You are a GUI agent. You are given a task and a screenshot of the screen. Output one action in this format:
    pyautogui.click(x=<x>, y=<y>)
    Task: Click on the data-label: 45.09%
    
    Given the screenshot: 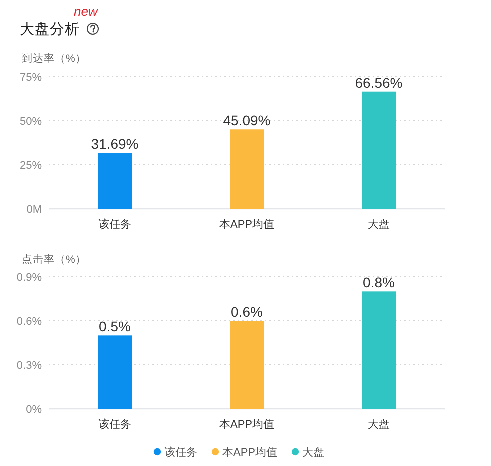 What is the action you would take?
    pyautogui.click(x=247, y=120)
    